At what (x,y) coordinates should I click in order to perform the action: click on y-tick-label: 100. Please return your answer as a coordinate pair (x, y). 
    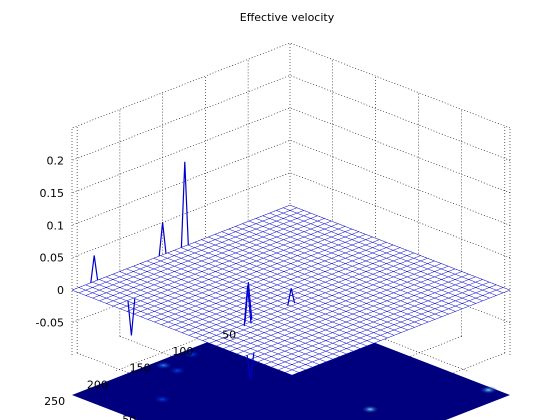
    Looking at the image, I should click on (182, 351).